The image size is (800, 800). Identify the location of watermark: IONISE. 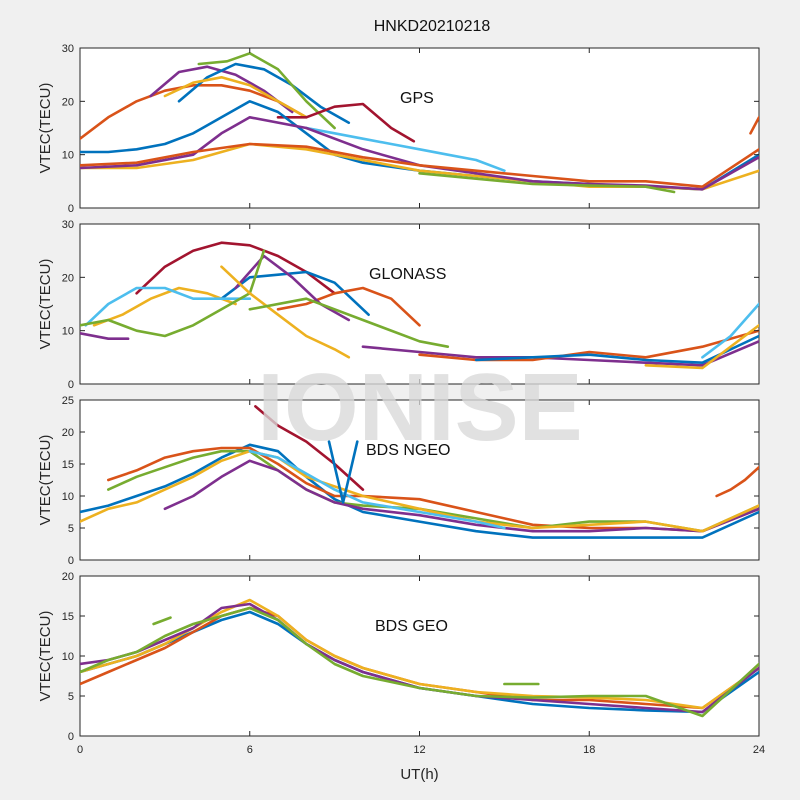
(419, 407).